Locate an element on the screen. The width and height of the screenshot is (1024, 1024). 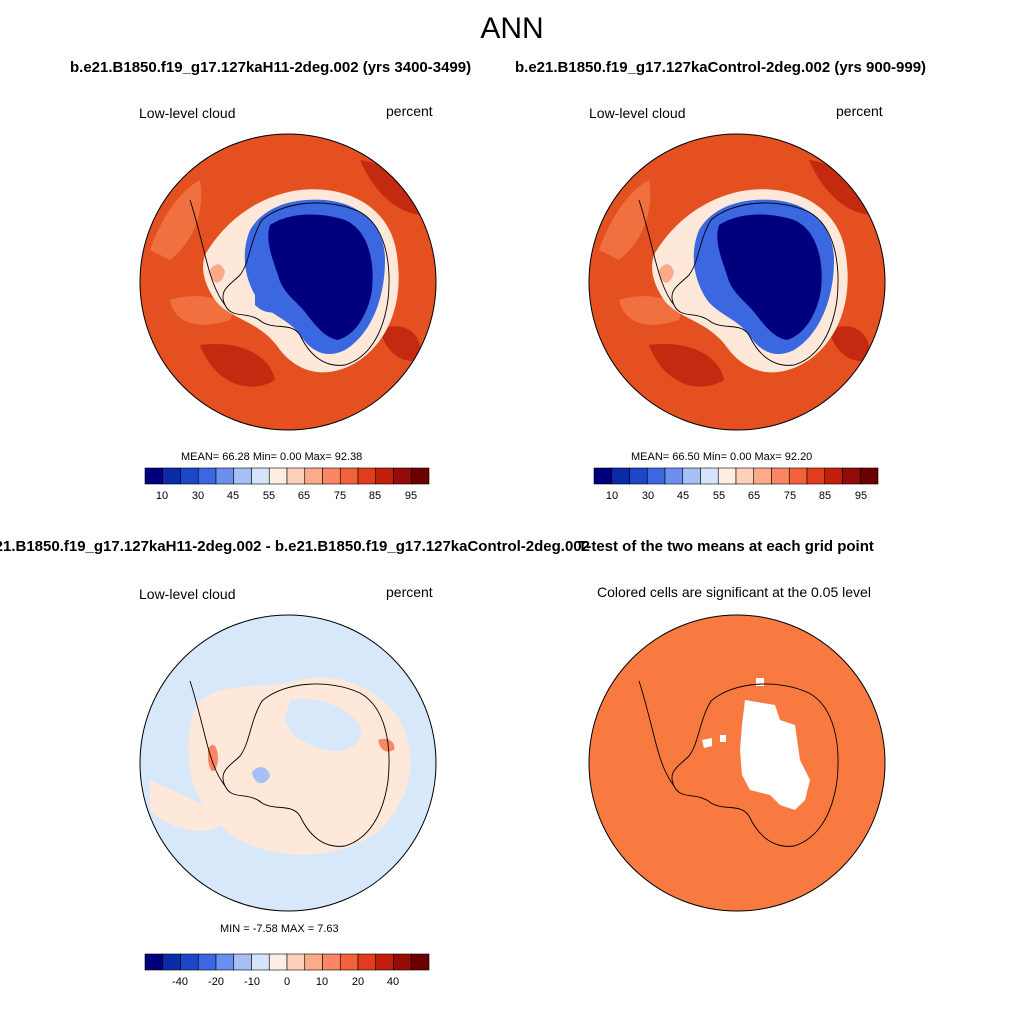
colorbar-control is located at coordinates (736, 476).